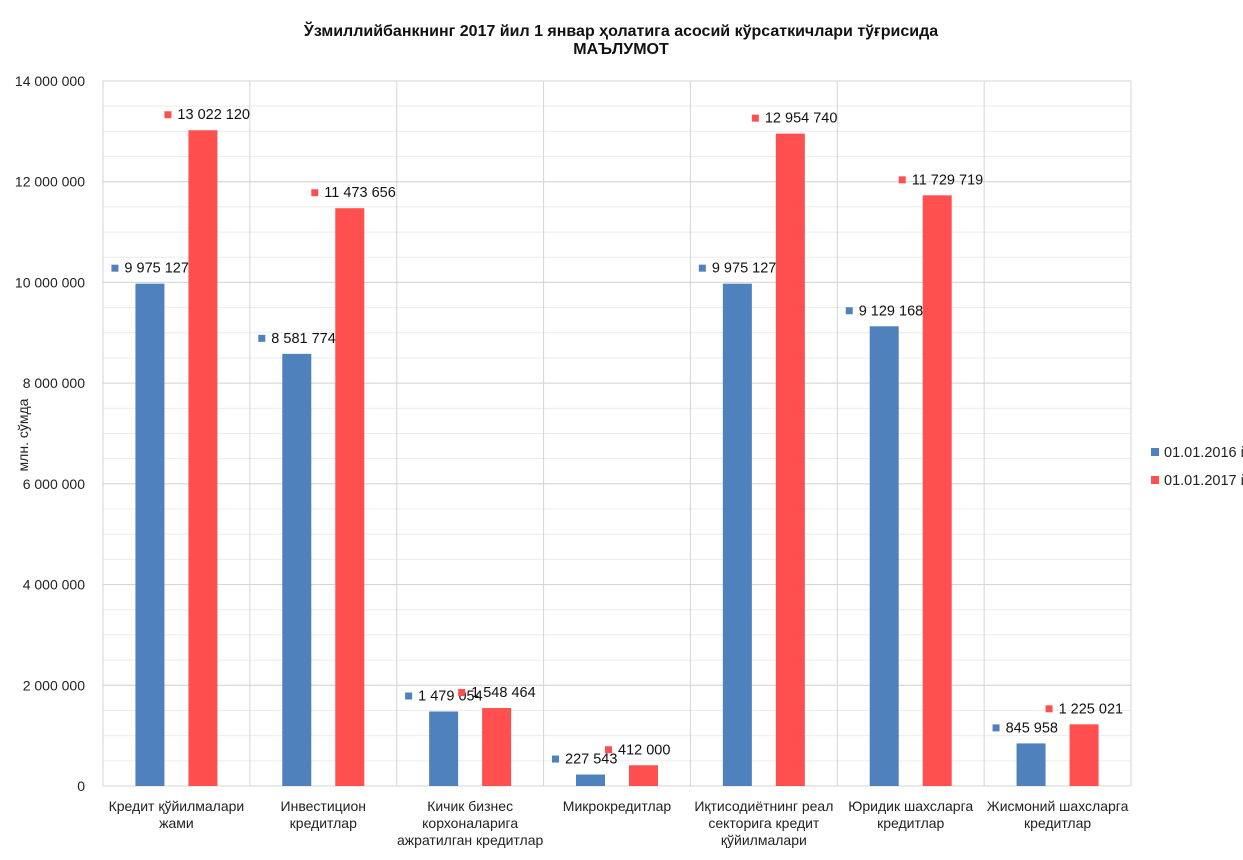 The height and width of the screenshot is (860, 1243). I want to click on data-label: 1 479 054, so click(450, 697).